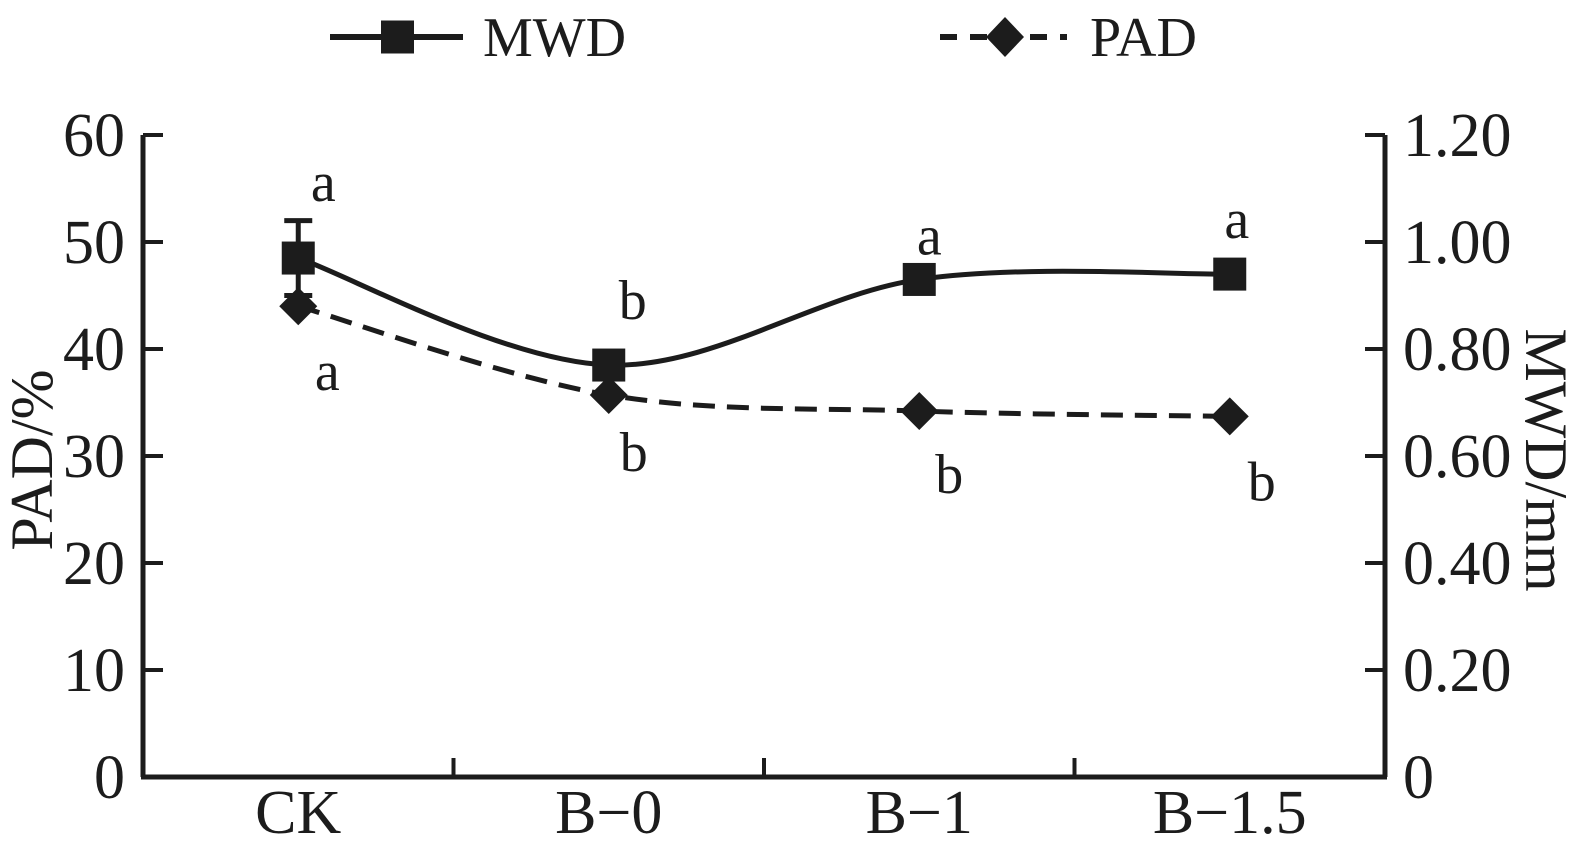 This screenshot has width=1575, height=862. I want to click on right-axis-tick-label: 1.00, so click(1457, 243).